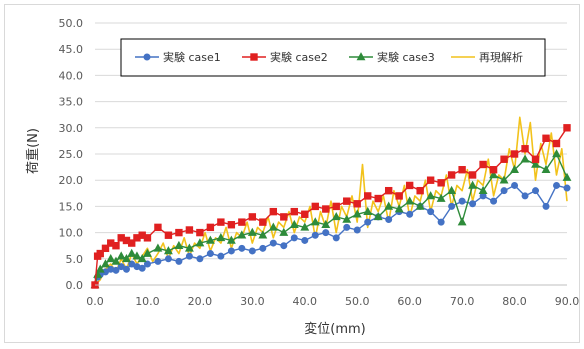  I want to click on y-tick-label: 10.0, so click(71, 233).